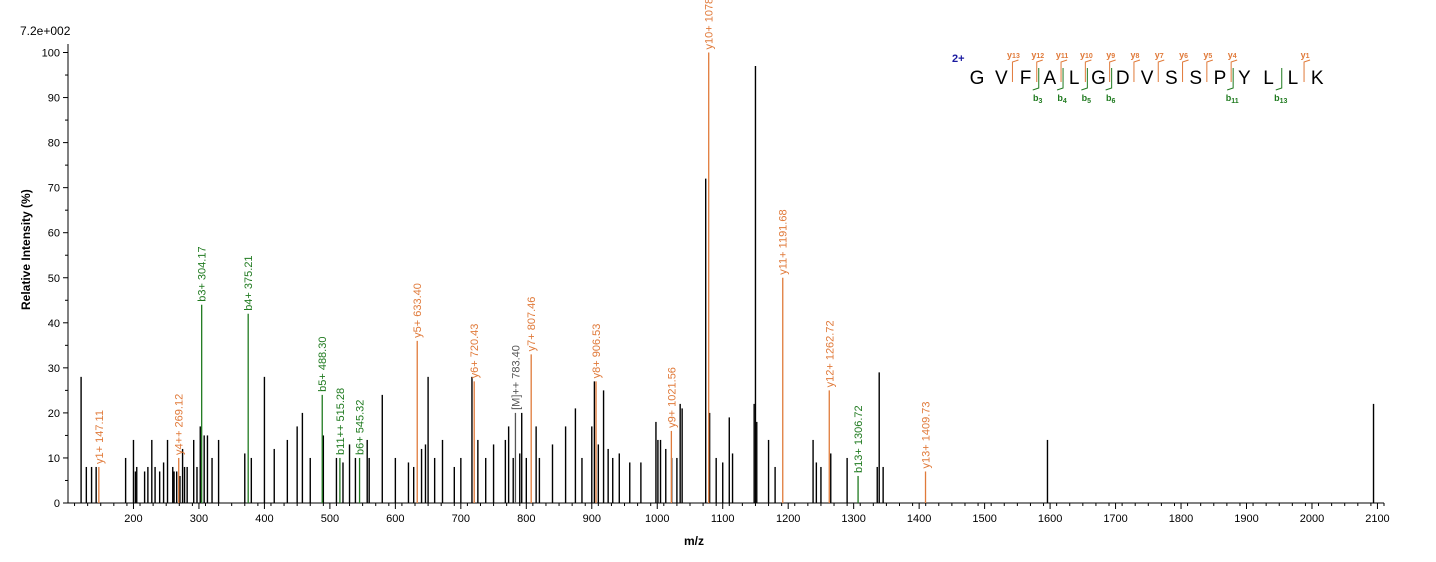  Describe the element at coordinates (54, 324) in the screenshot. I see `y-tick-label: 40` at that location.